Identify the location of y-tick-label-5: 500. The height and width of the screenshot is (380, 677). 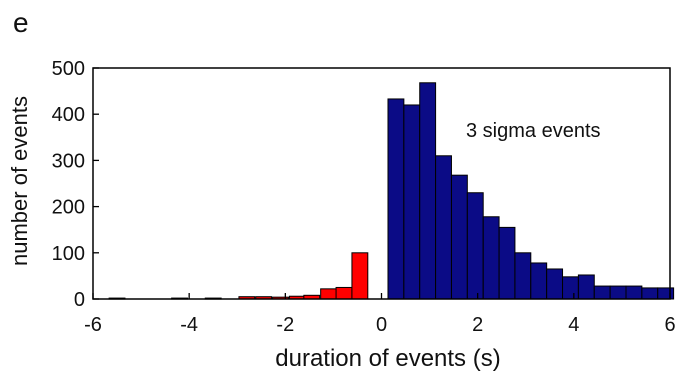
(68, 69).